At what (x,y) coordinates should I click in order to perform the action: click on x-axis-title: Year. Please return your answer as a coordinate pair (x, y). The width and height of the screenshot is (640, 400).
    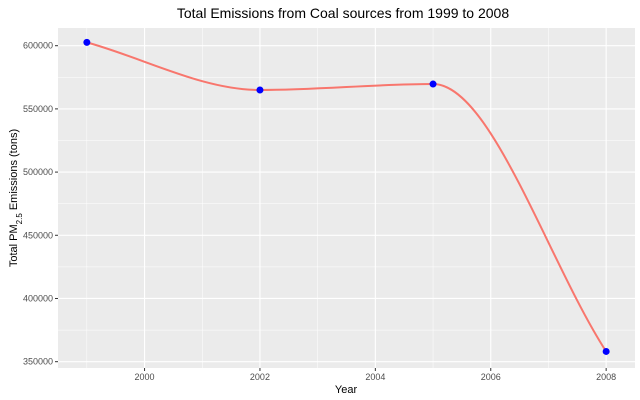
    Looking at the image, I should click on (346, 390).